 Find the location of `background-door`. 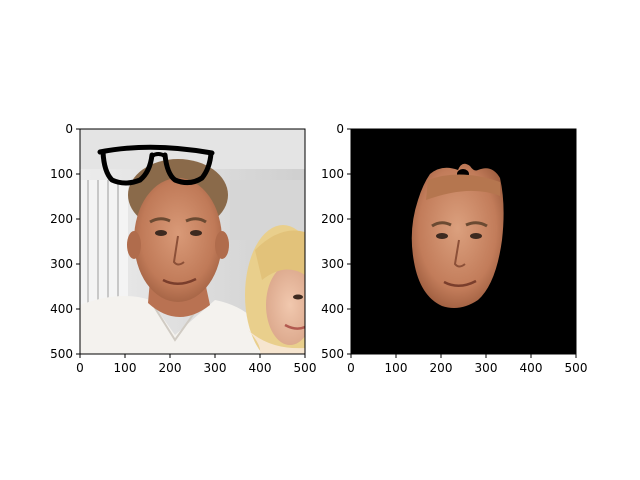

background-door is located at coordinates (104, 245).